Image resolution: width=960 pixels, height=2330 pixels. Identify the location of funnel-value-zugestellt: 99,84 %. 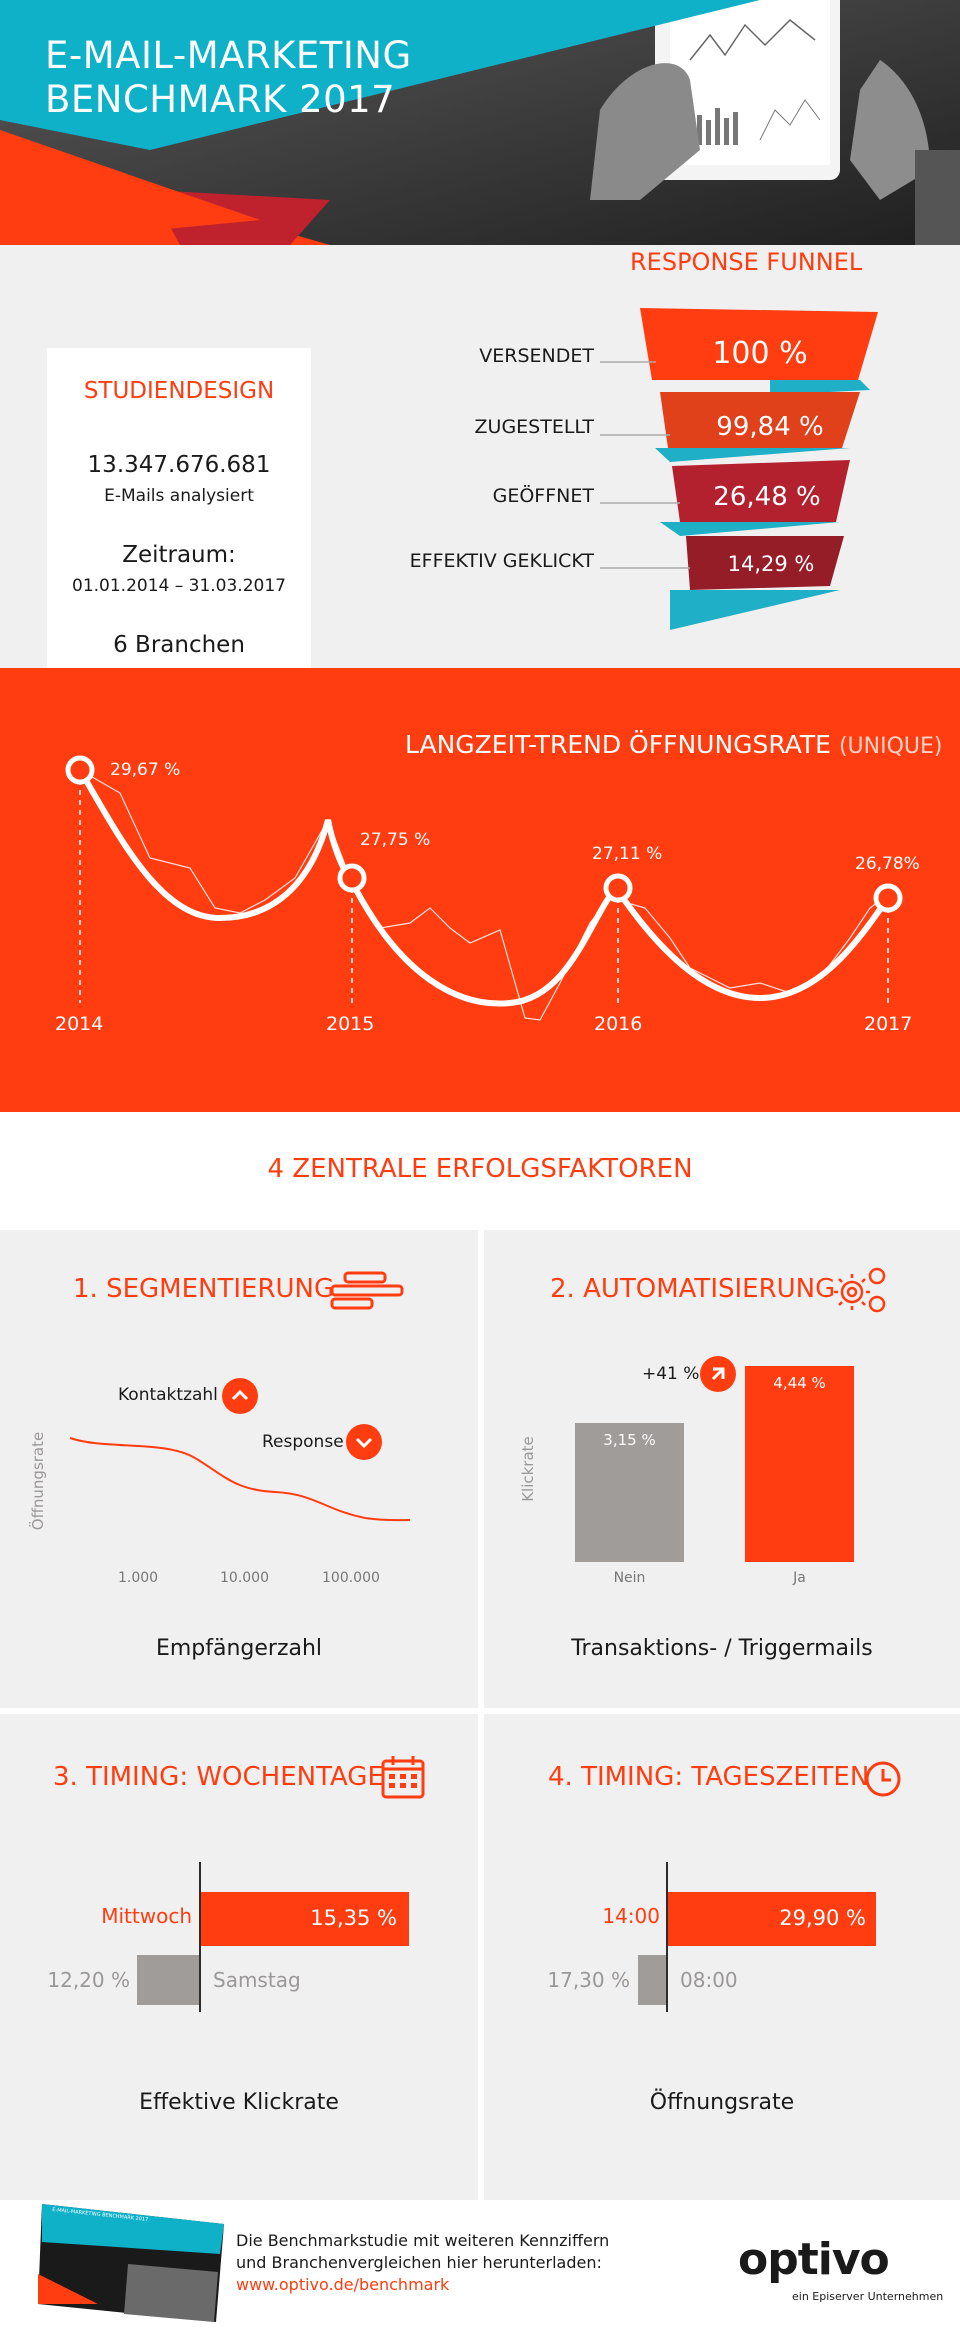
(770, 427).